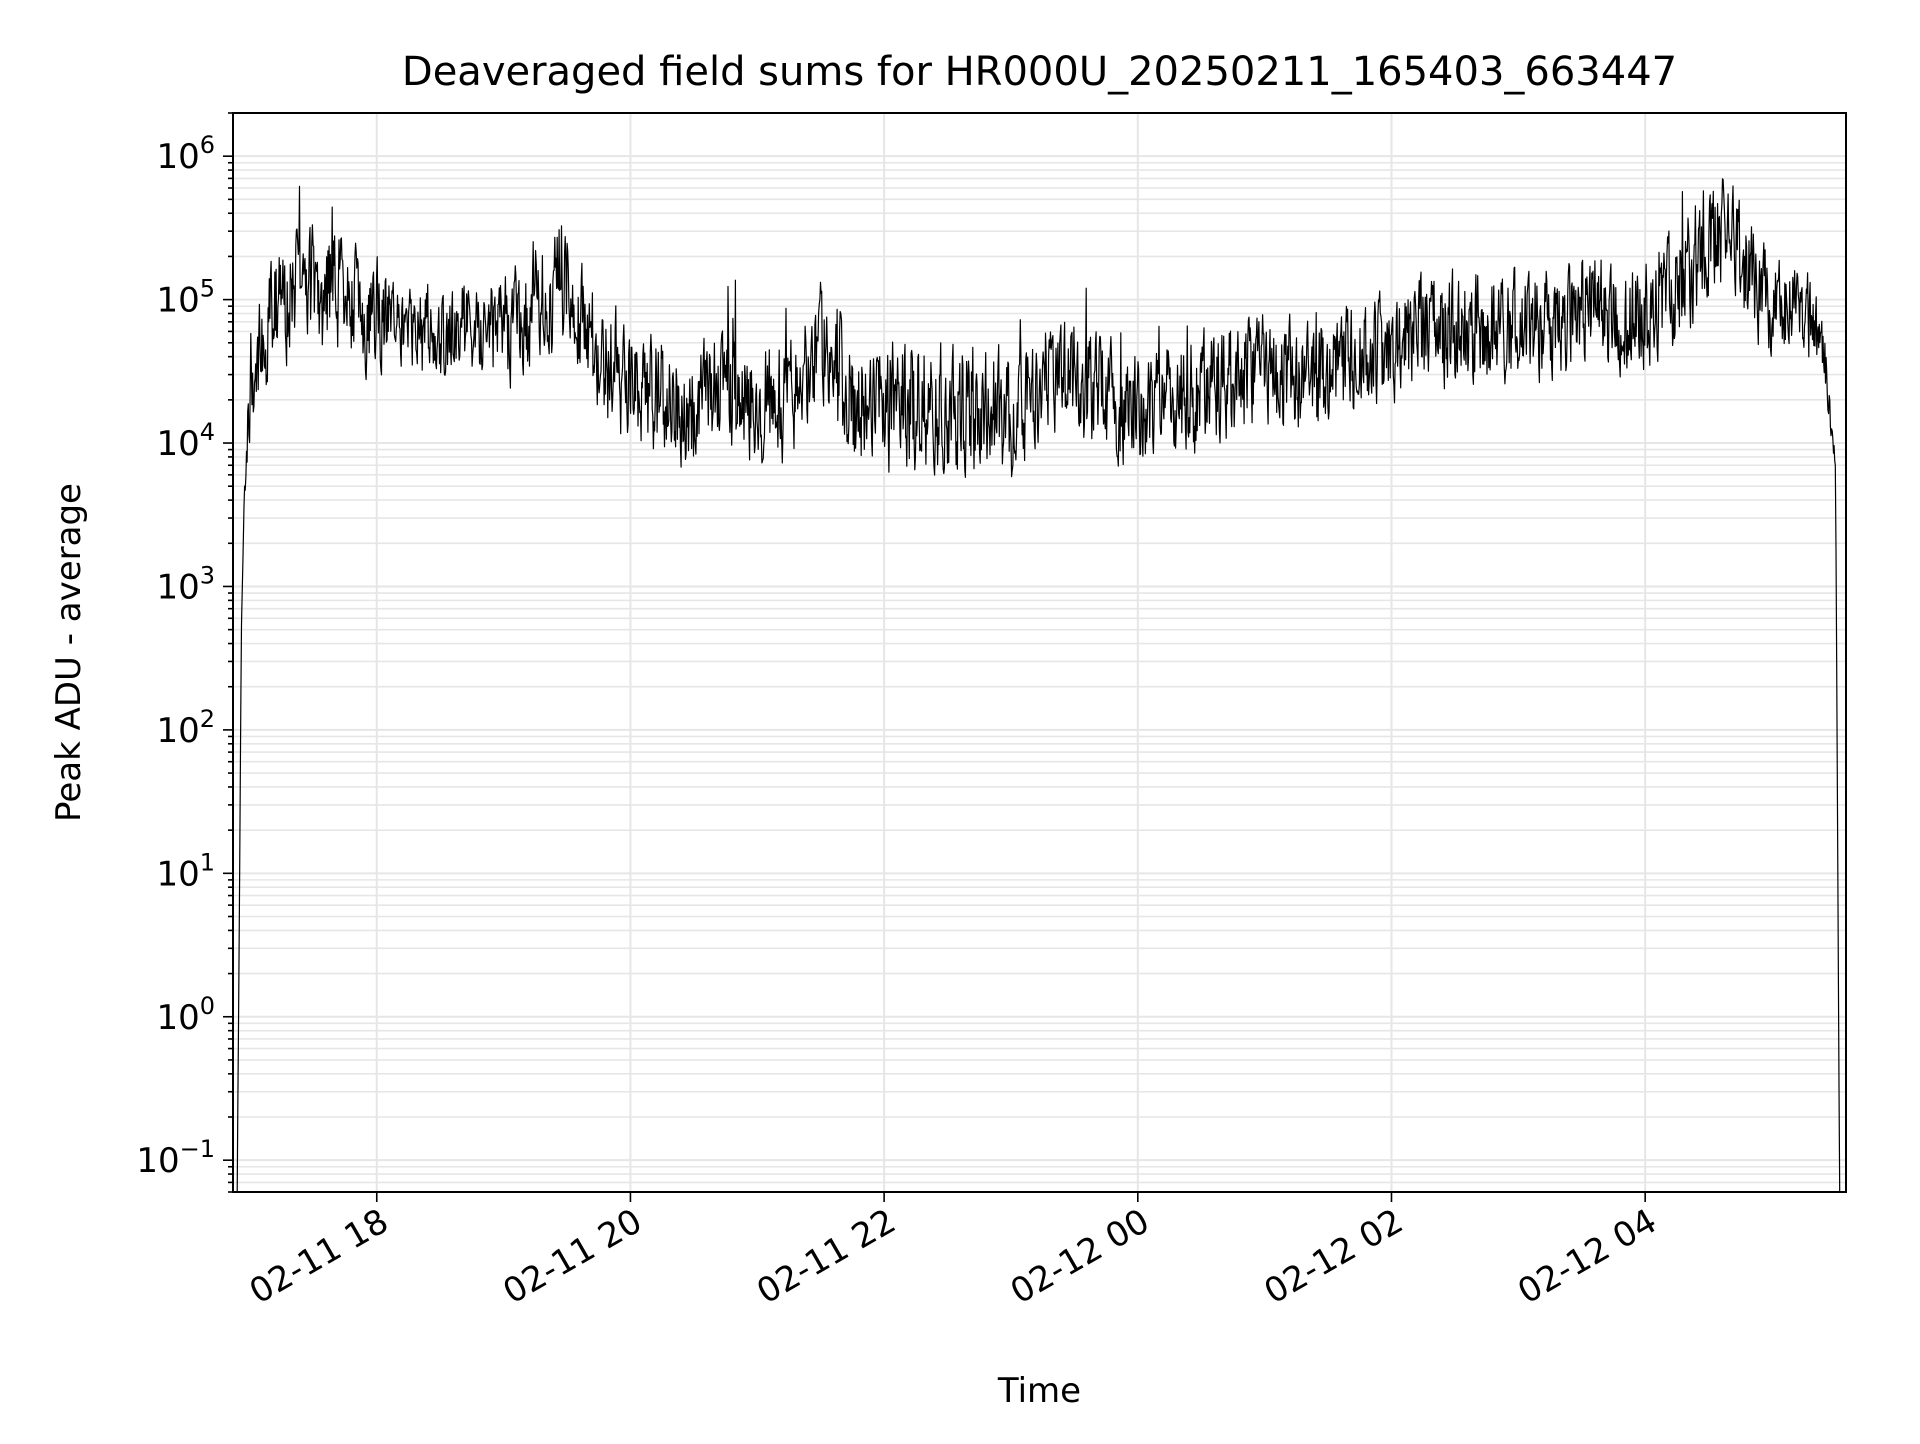  Describe the element at coordinates (185, 441) in the screenshot. I see `y-tick-label: 10⁴` at that location.